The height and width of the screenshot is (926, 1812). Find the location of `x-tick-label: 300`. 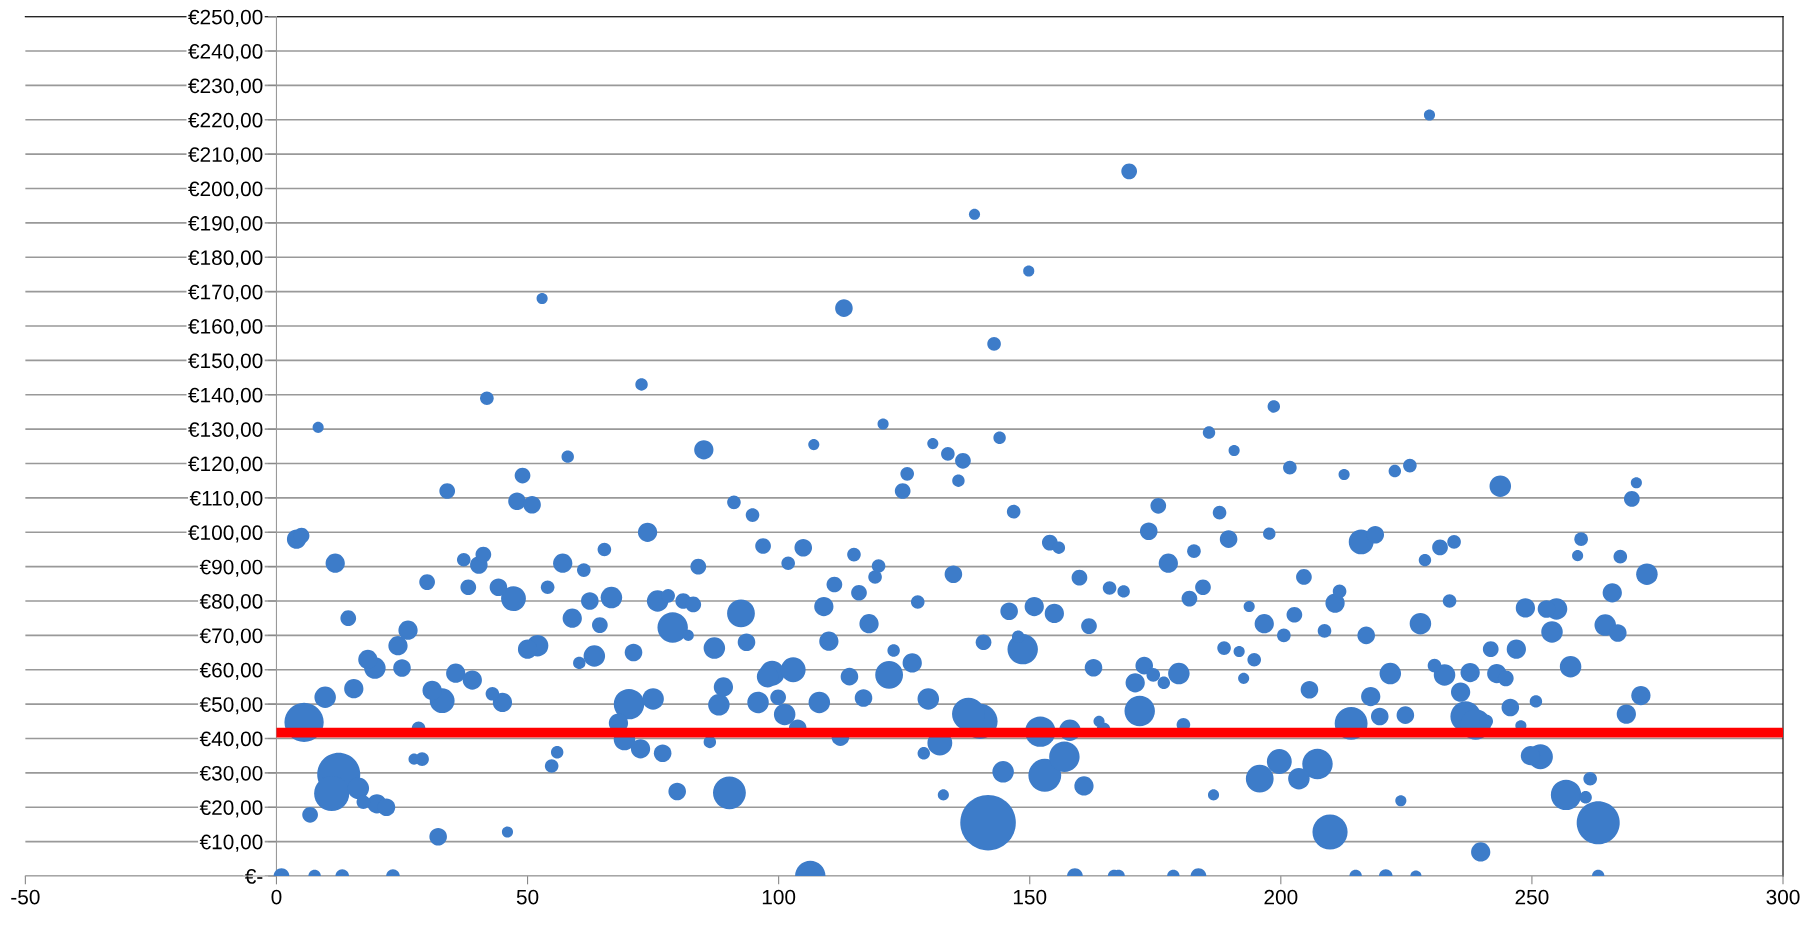

x-tick-label: 300 is located at coordinates (1783, 897).